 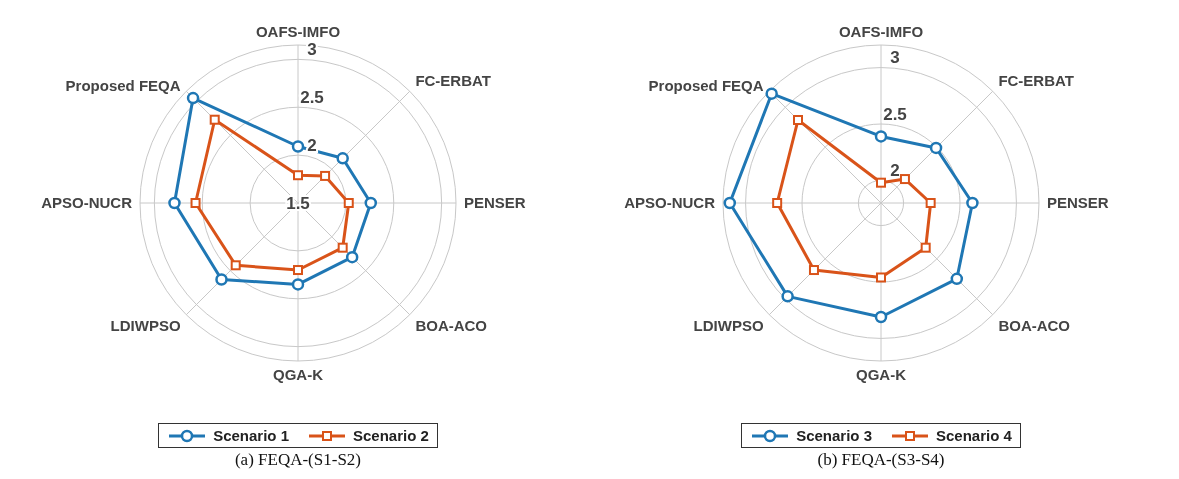 What do you see at coordinates (881, 460) in the screenshot?
I see `text: (b) FEQA-(S3-S4)` at bounding box center [881, 460].